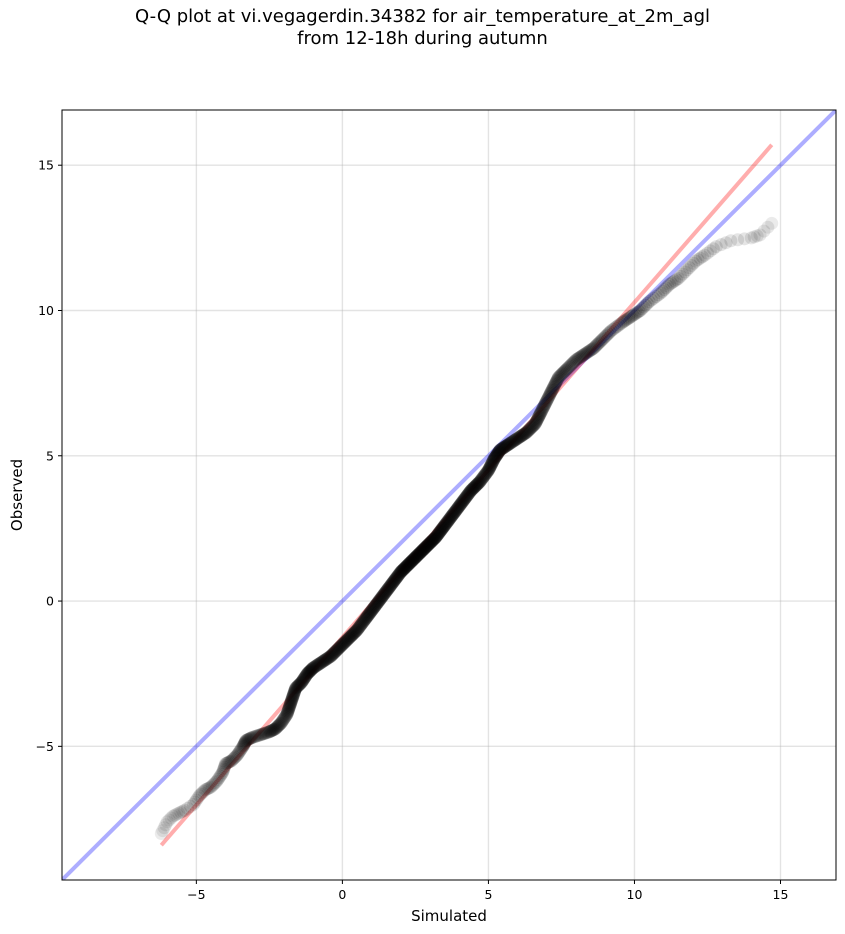  Describe the element at coordinates (488, 894) in the screenshot. I see `x-tick-label: 5` at that location.